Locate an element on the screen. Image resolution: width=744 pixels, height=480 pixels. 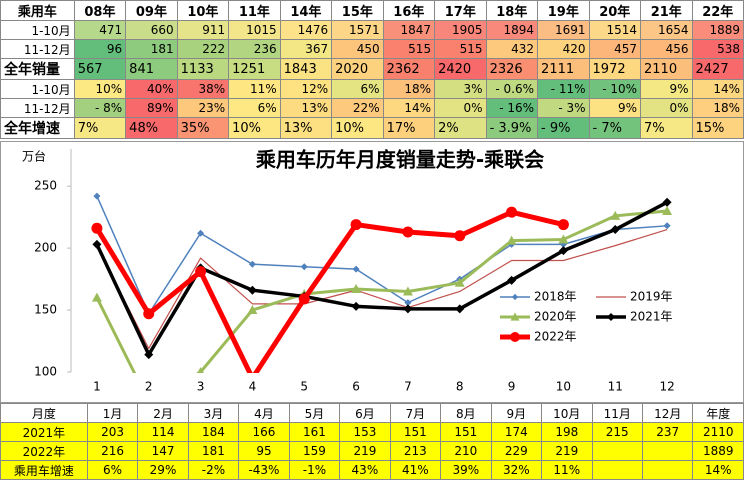
header-cell: 6月 is located at coordinates (365, 413).